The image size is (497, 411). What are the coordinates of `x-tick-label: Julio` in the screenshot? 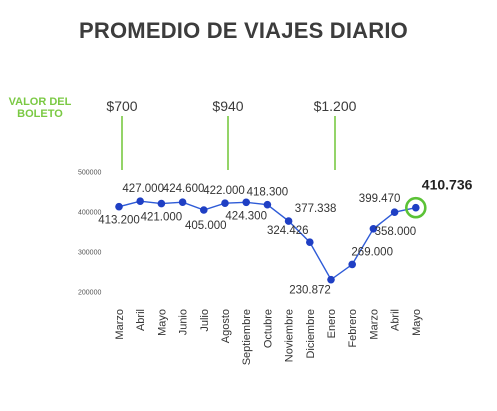 It's located at (205, 320).